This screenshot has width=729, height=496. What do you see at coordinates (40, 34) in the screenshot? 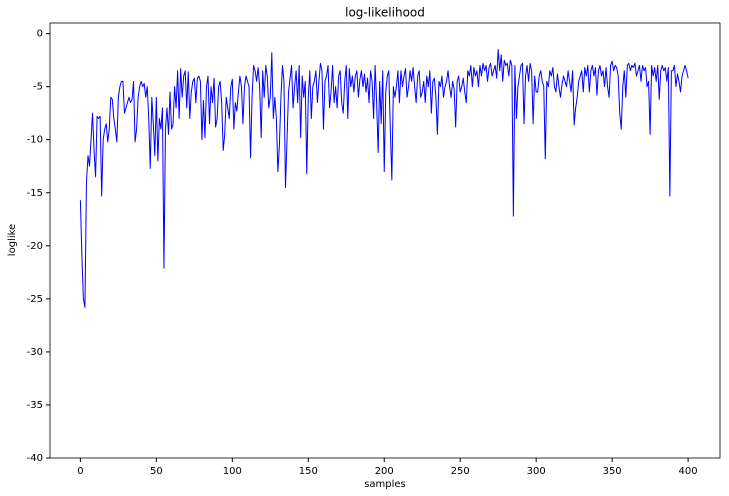
I see `y-tick-label: 0` at bounding box center [40, 34].